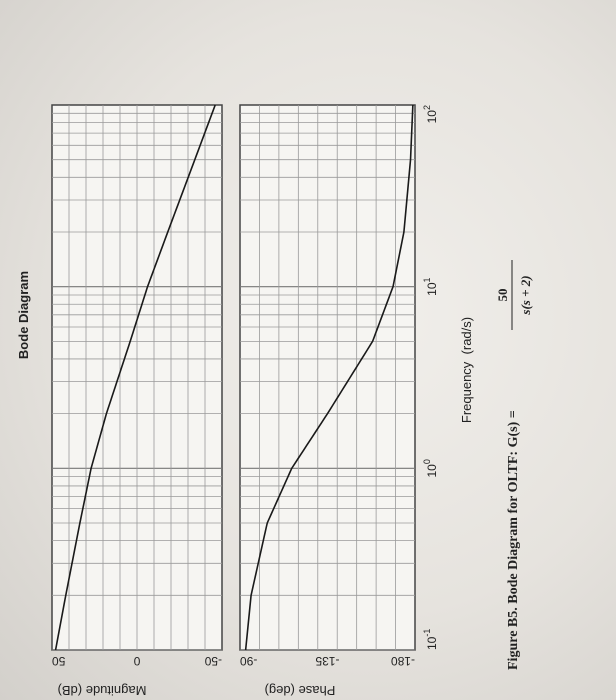 This screenshot has width=616, height=700. What do you see at coordinates (102, 690) in the screenshot?
I see `magnitude-ylabel: Magnitude (dB)` at bounding box center [102, 690].